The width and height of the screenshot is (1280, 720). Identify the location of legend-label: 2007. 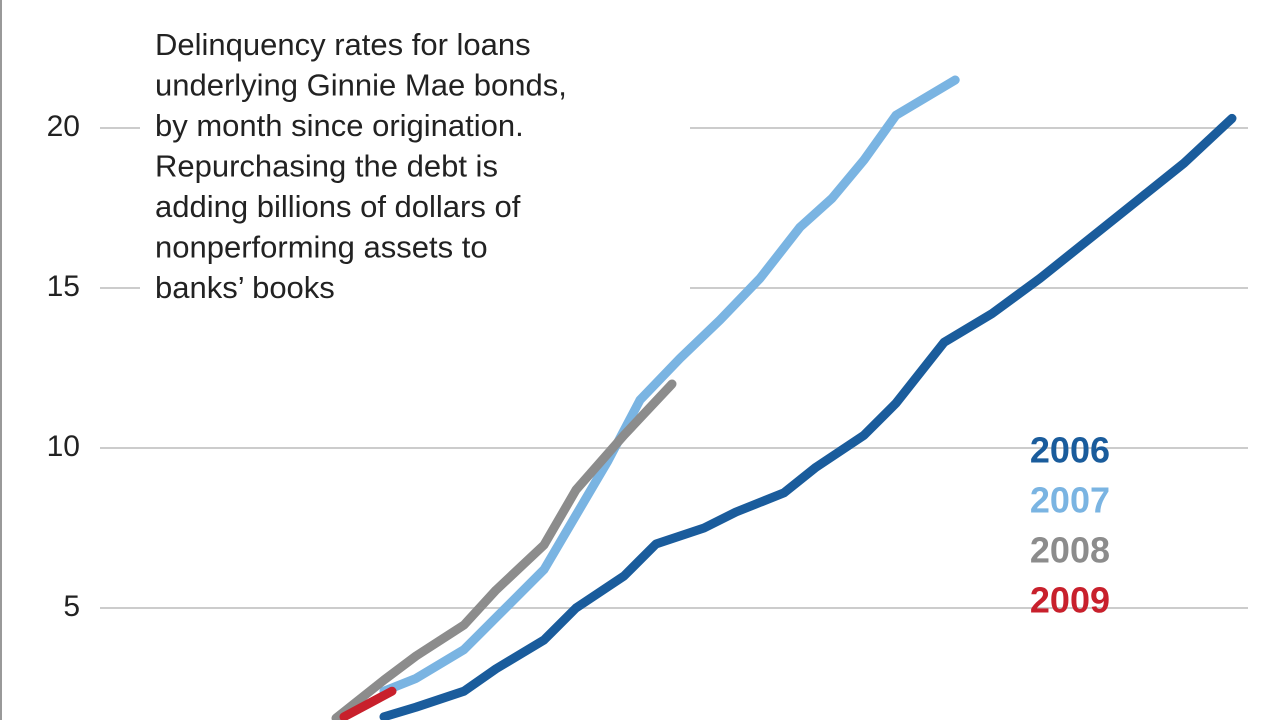
(1070, 500).